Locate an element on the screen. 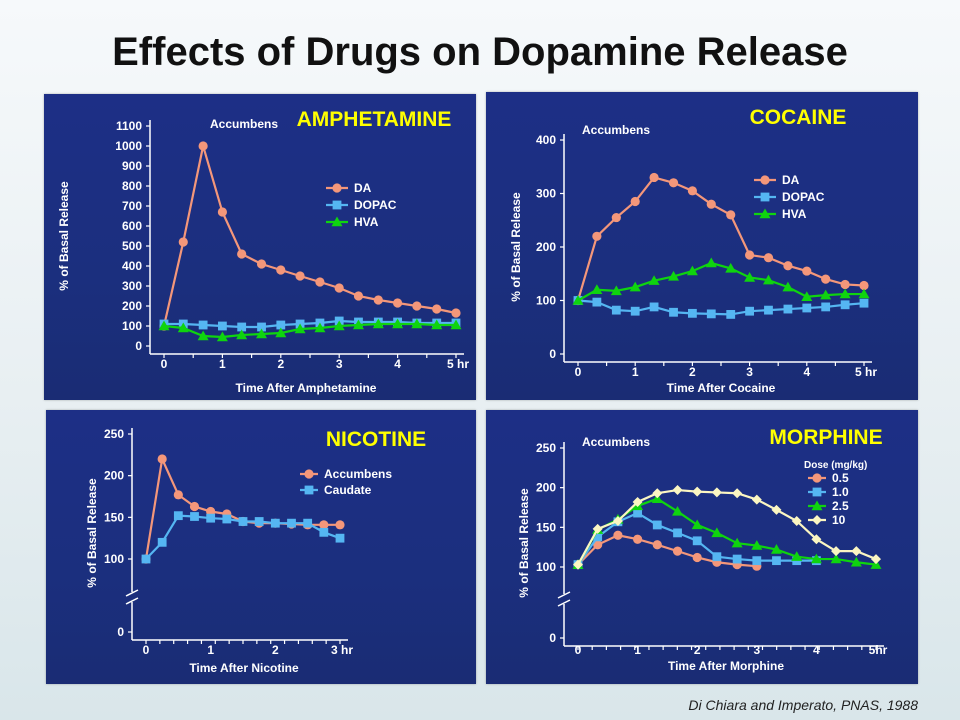 Image resolution: width=960 pixels, height=720 pixels. legend-label: Caudate is located at coordinates (348, 490).